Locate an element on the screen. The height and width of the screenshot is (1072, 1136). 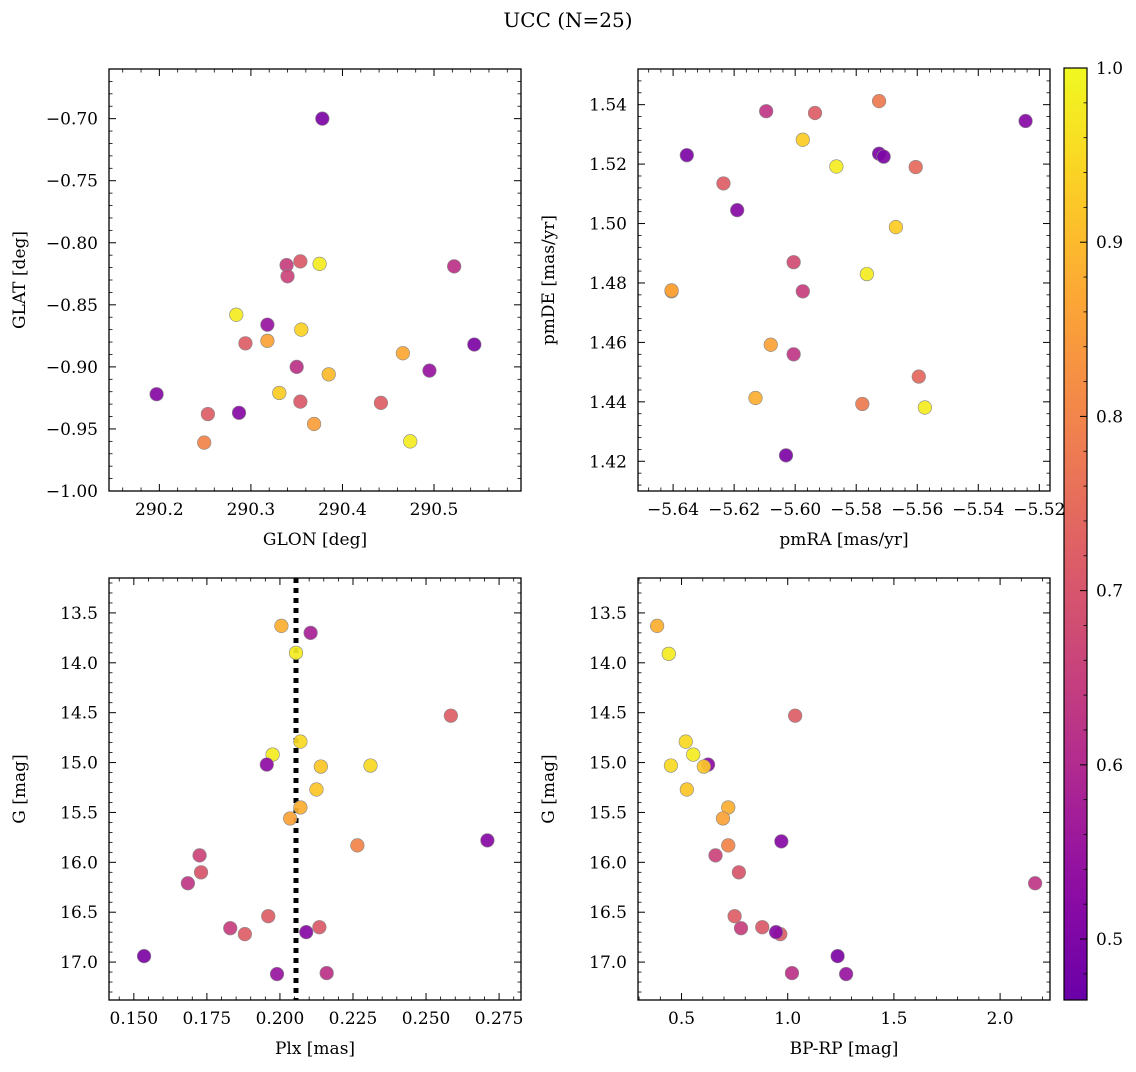
x-tick-label: 0.150 is located at coordinates (134, 1019).